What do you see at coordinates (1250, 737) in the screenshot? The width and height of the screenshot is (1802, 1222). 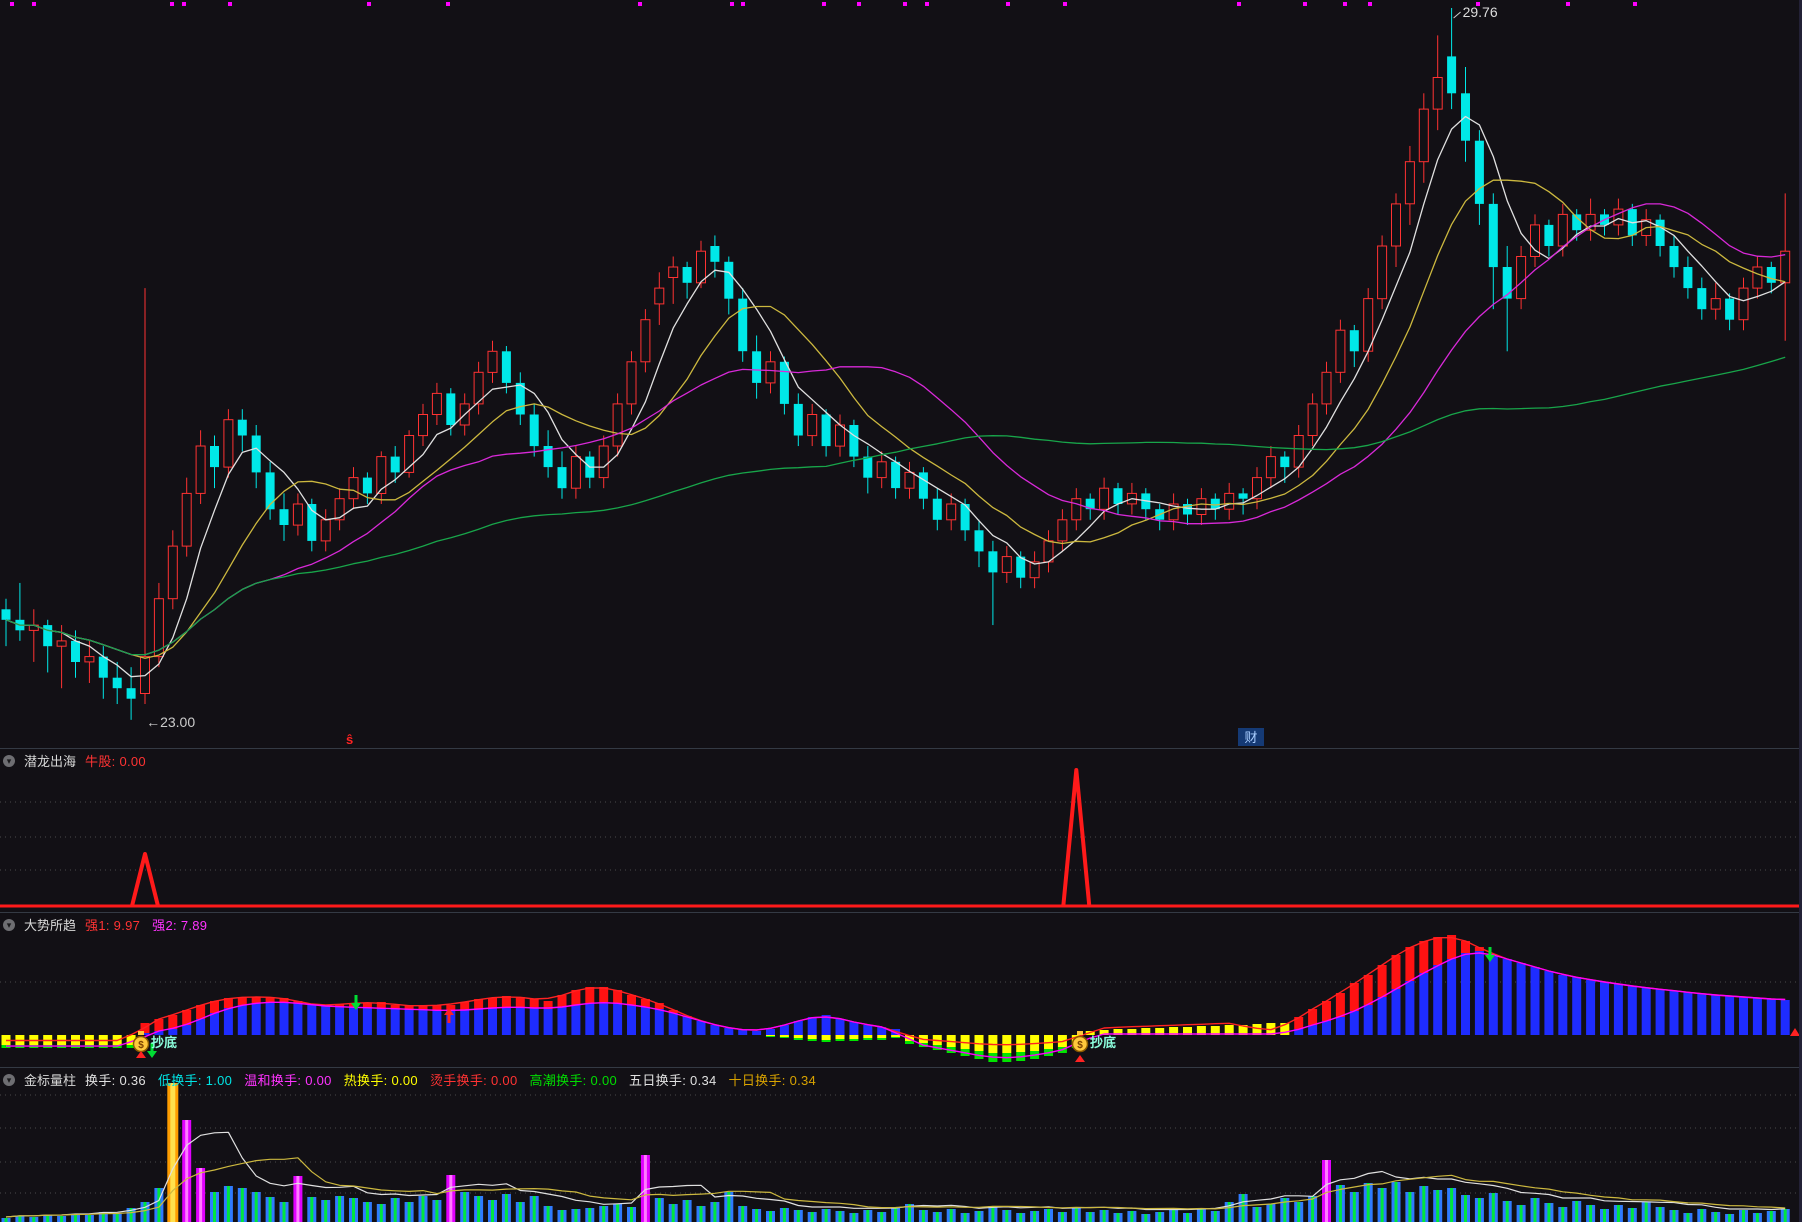 I see `cai-marker: 财` at bounding box center [1250, 737].